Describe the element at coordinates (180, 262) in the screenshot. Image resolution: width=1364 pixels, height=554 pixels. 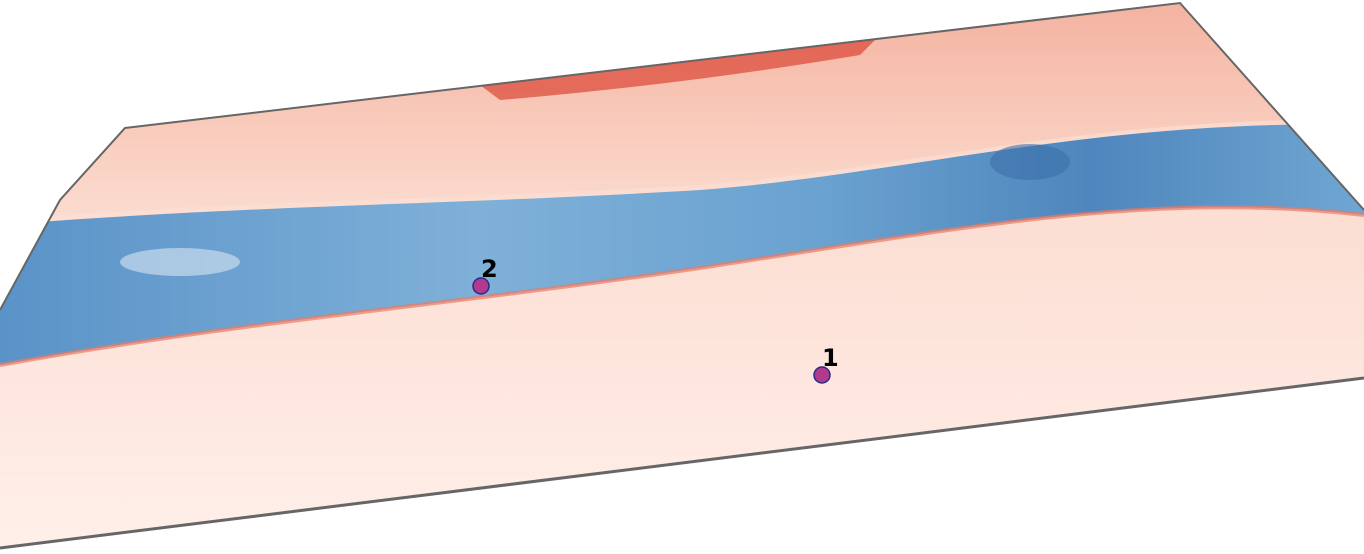
I see `shallow` at that location.